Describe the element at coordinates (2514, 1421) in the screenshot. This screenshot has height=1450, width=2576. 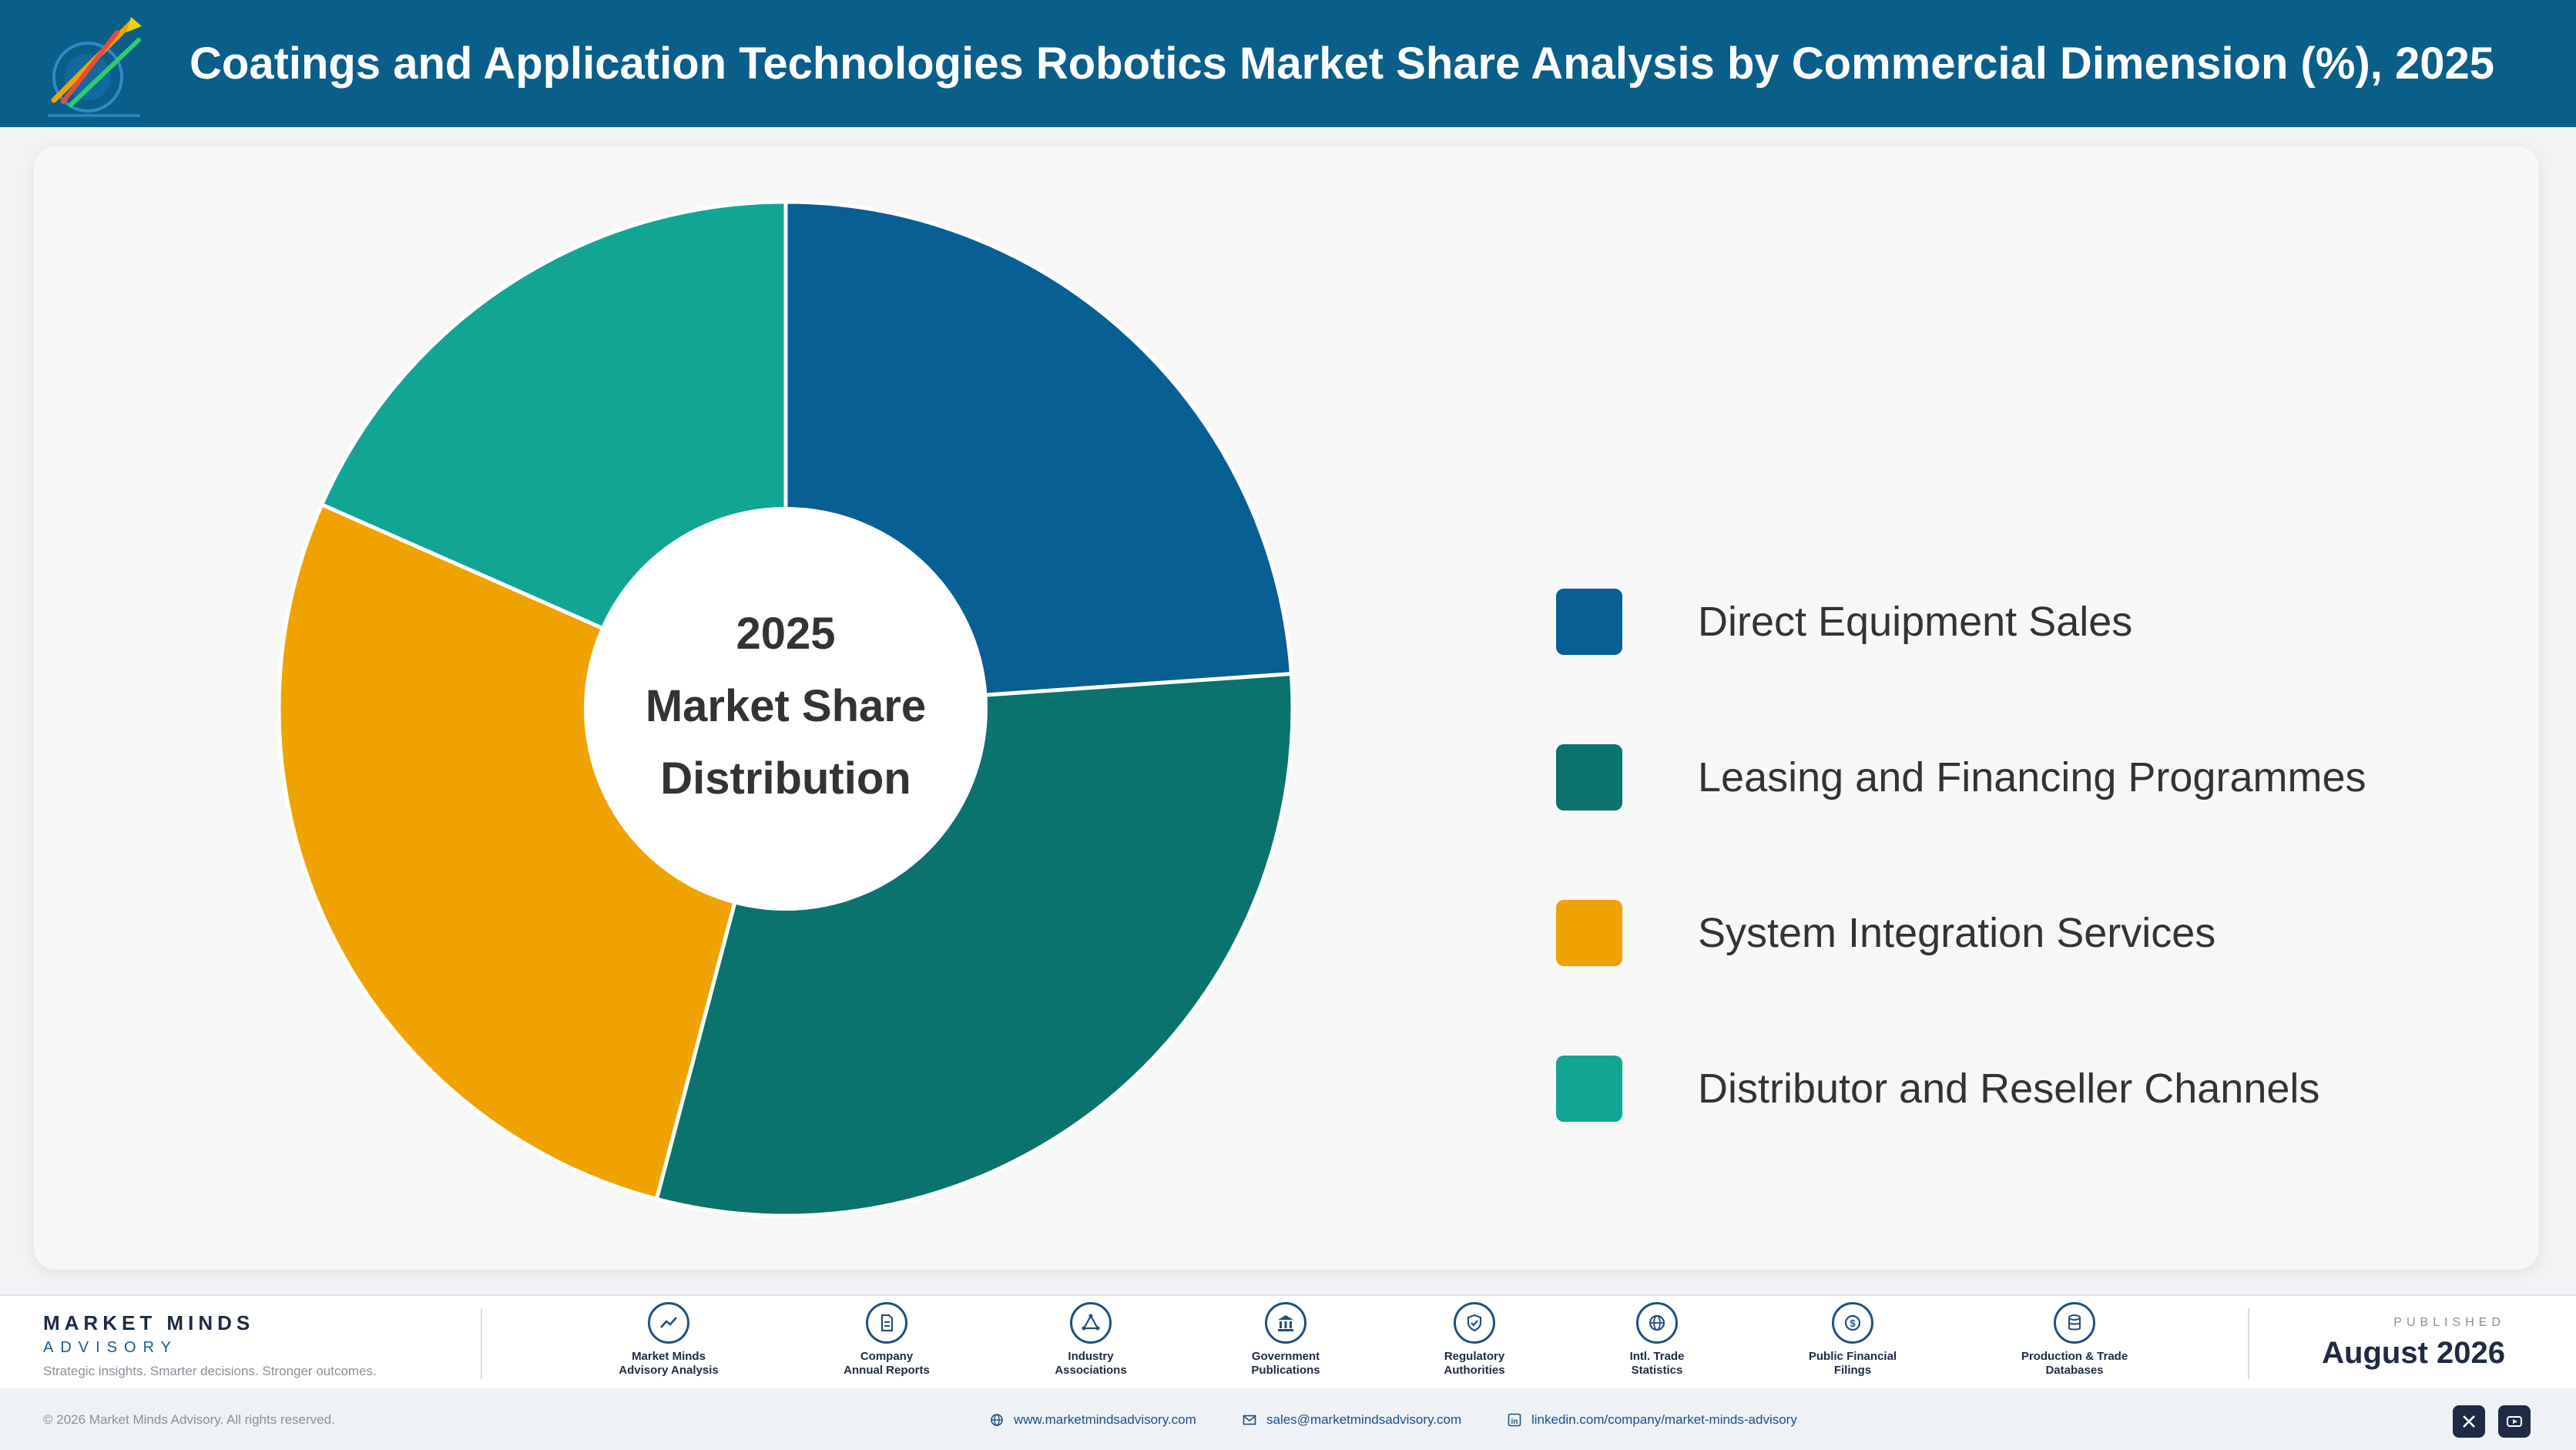
I see `youtube-icon` at that location.